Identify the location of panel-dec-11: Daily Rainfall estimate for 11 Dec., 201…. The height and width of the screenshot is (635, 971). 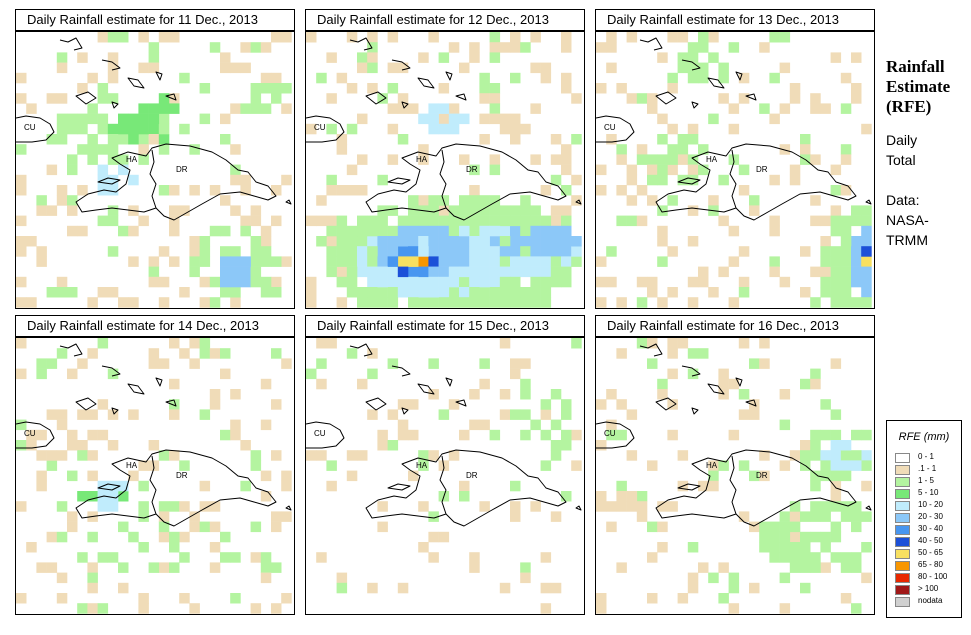
(155, 159).